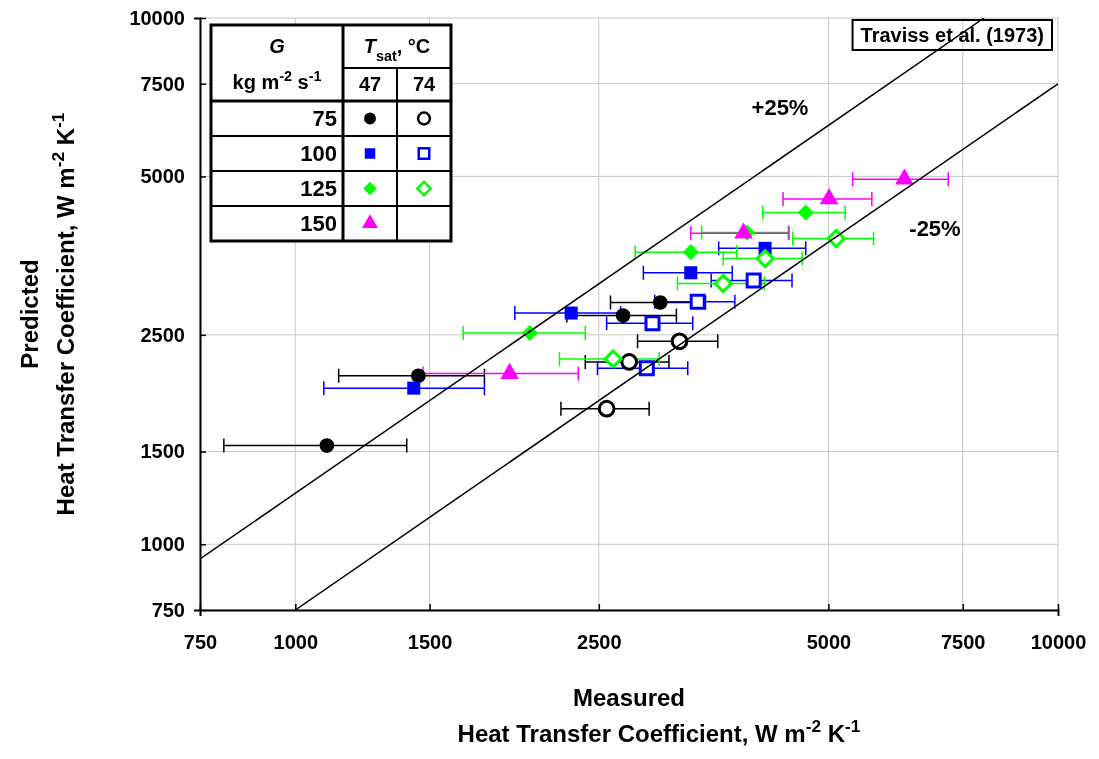 The width and height of the screenshot is (1099, 759). What do you see at coordinates (157, 17) in the screenshot?
I see `y-tick-label: 10000` at bounding box center [157, 17].